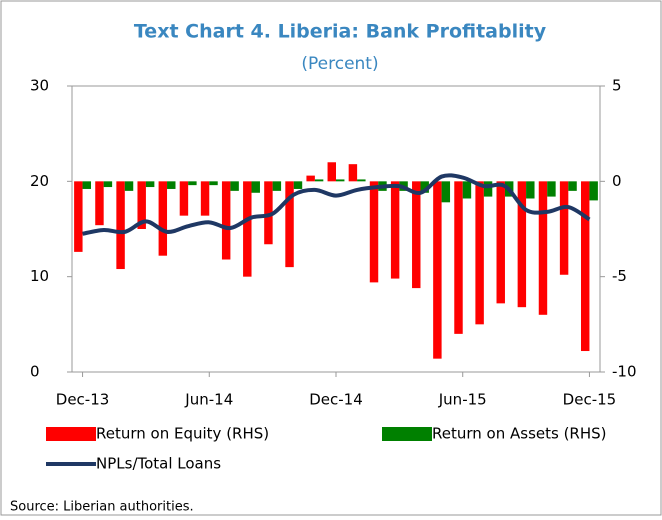 This screenshot has height=520, width=662. What do you see at coordinates (617, 86) in the screenshot?
I see `y2-tick-label: 5` at bounding box center [617, 86].